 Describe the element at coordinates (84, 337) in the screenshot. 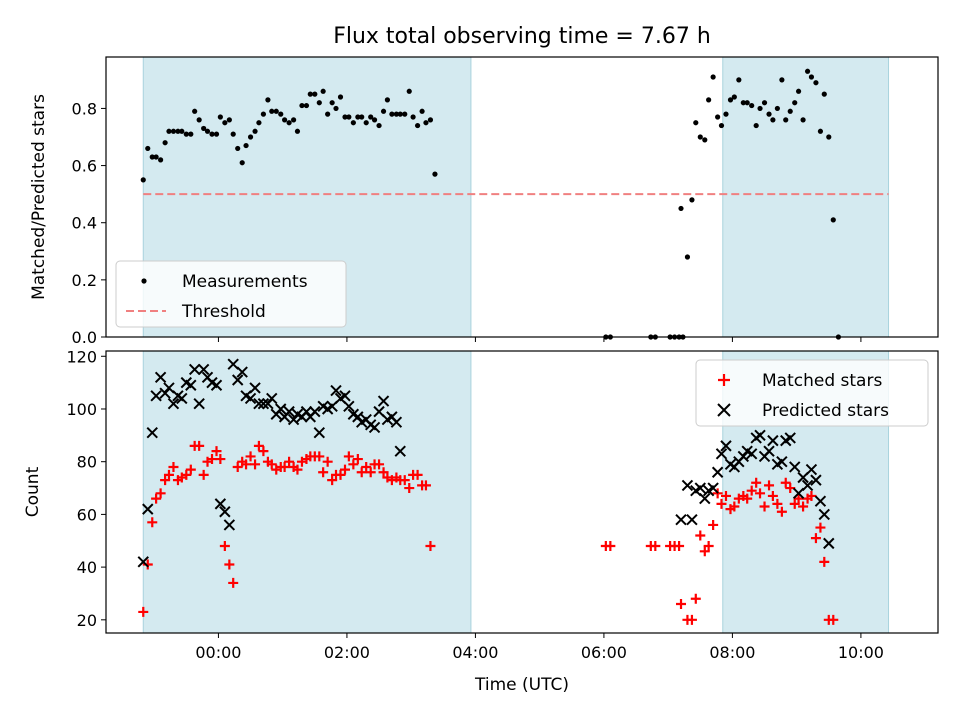

I see `y-tick-label: 0.0` at that location.